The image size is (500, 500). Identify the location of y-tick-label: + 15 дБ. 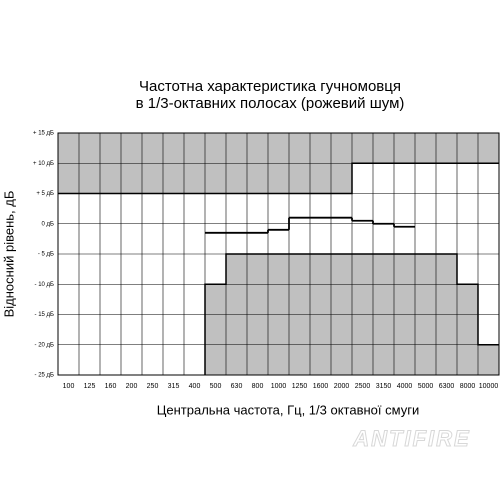
(43, 134).